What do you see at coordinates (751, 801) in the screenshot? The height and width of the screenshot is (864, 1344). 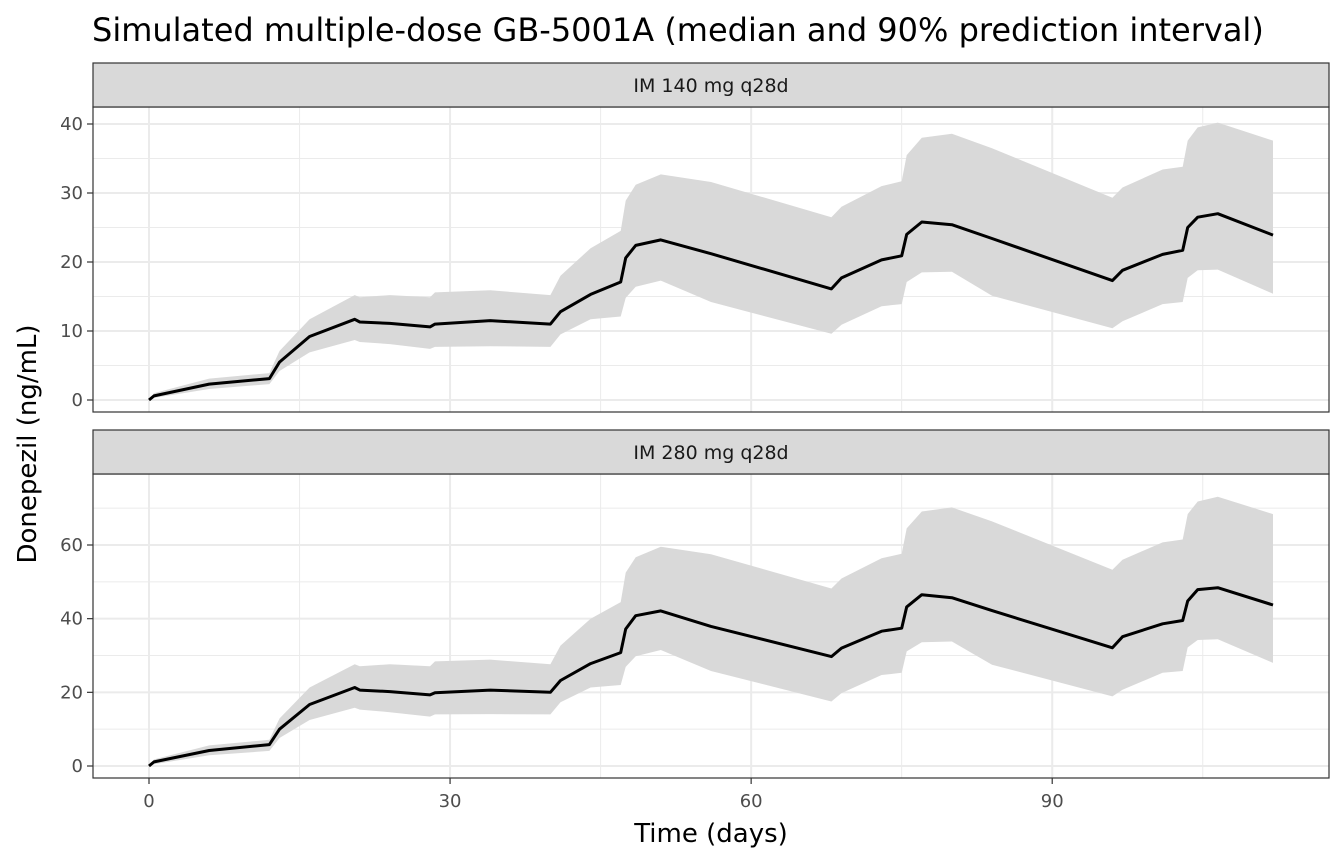 I see `x-tick-label: 60` at bounding box center [751, 801].